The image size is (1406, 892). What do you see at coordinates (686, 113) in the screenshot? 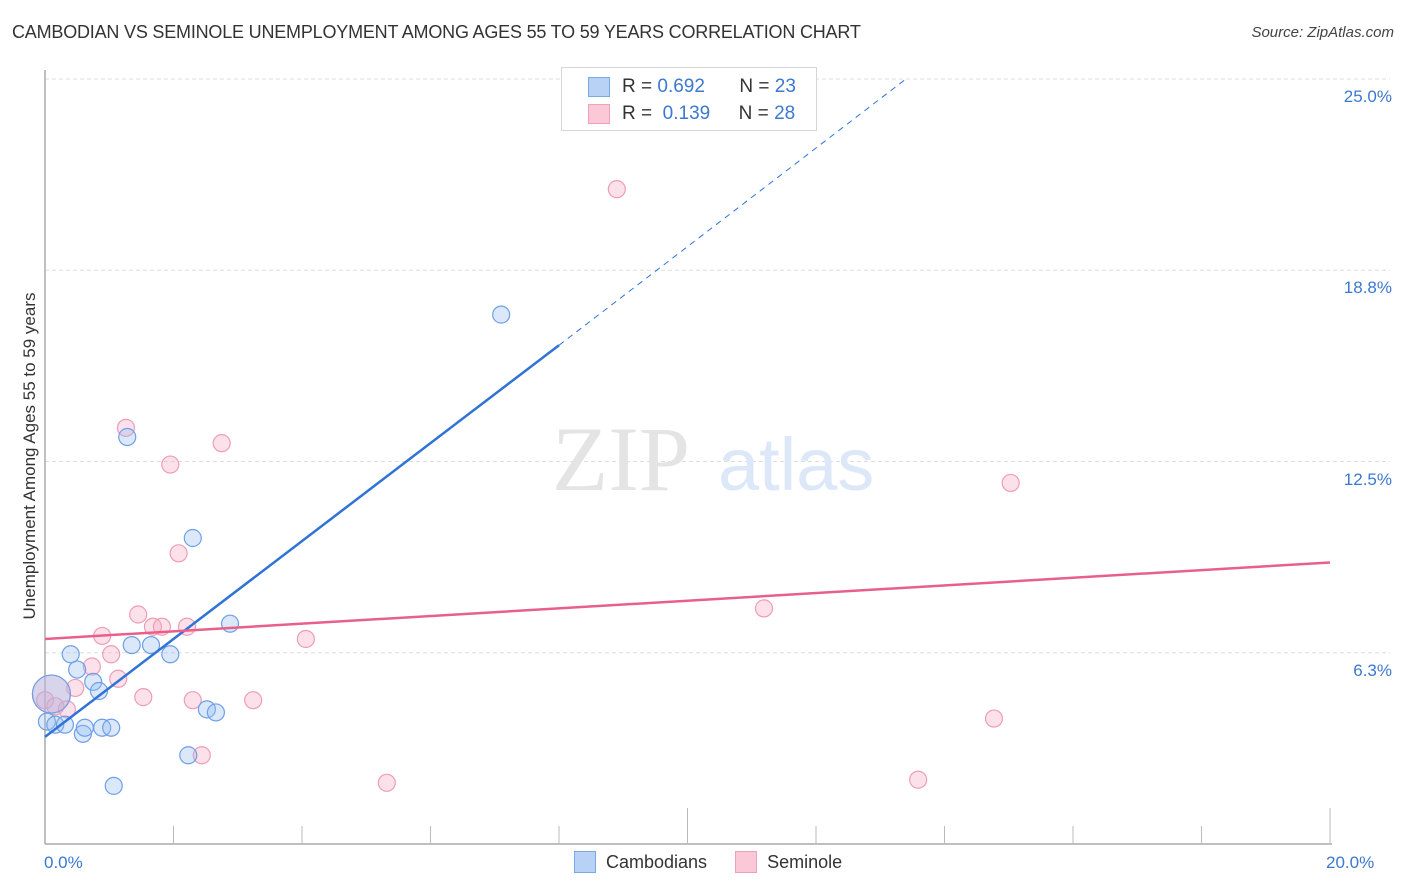
I see `r-value: 0.139` at bounding box center [686, 113].